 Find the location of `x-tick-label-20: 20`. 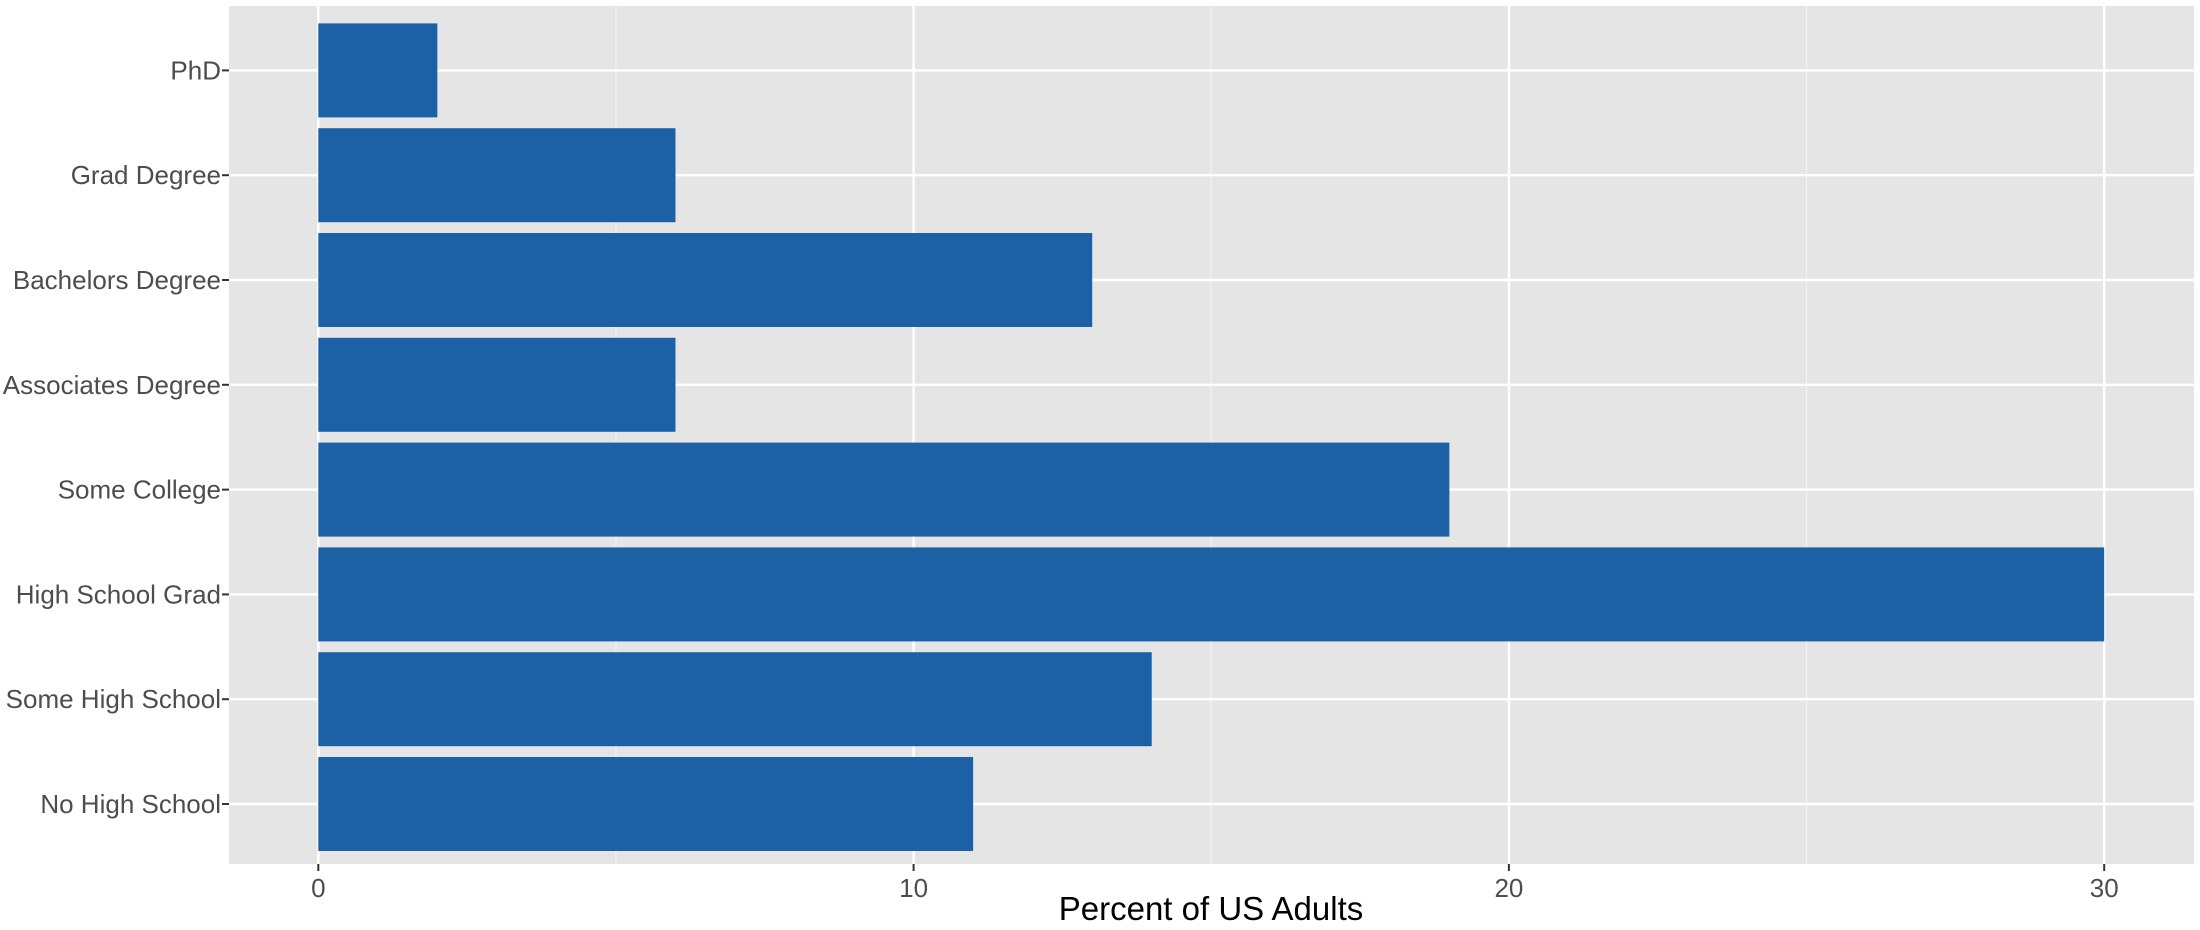

x-tick-label-20: 20 is located at coordinates (1508, 888).